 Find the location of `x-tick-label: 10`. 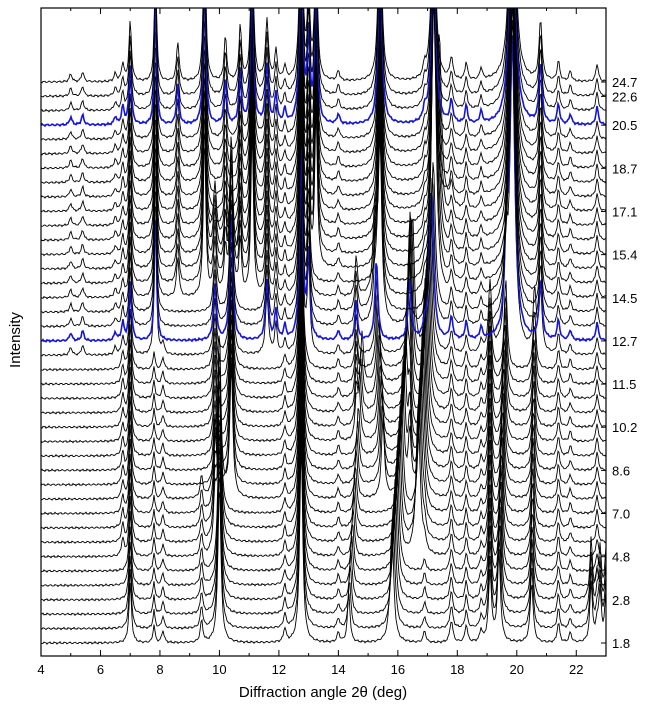

x-tick-label: 10 is located at coordinates (219, 669).